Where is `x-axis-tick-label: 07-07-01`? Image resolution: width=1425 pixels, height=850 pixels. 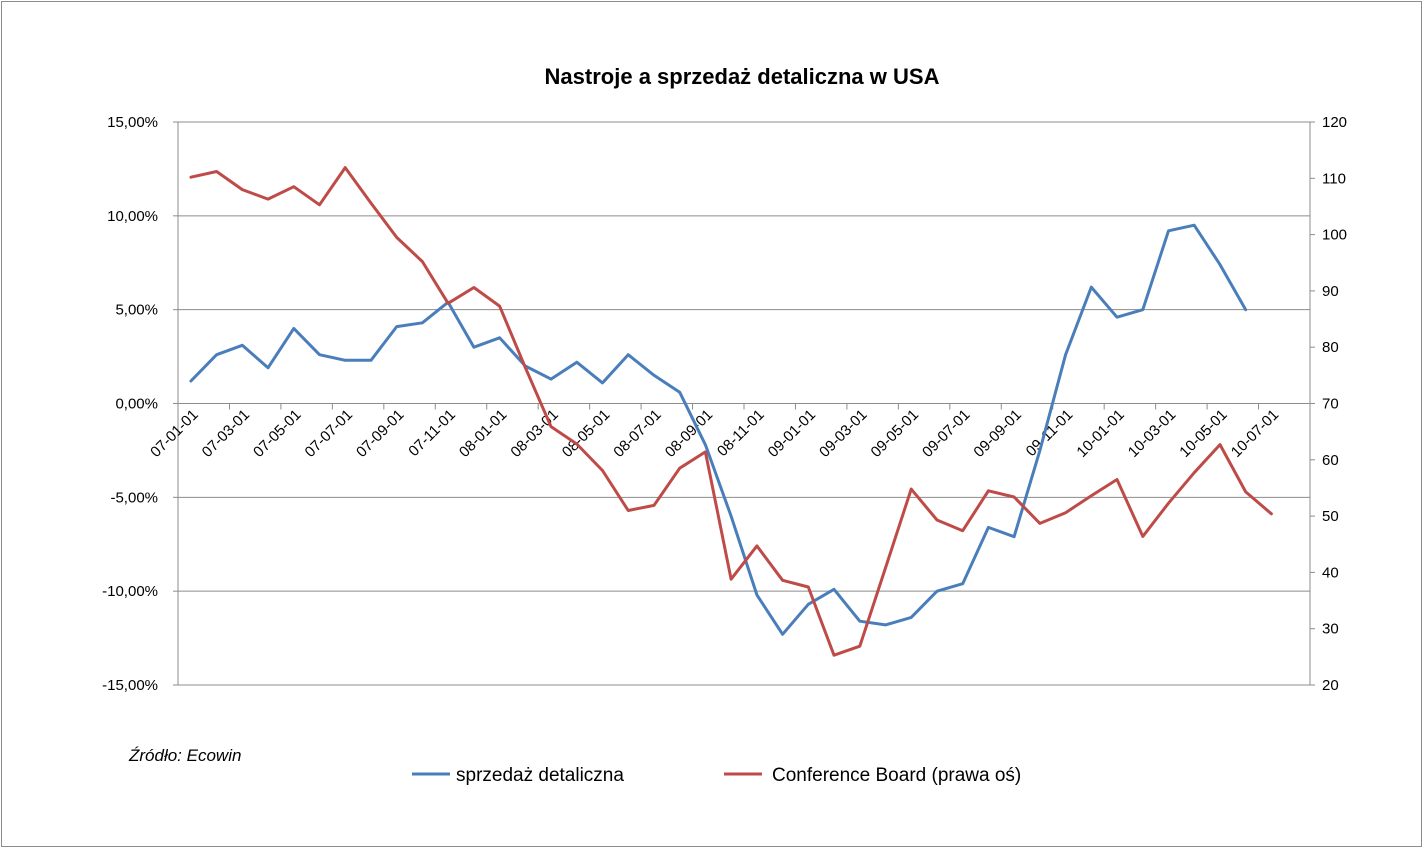 x-axis-tick-label: 07-07-01 is located at coordinates (329, 433).